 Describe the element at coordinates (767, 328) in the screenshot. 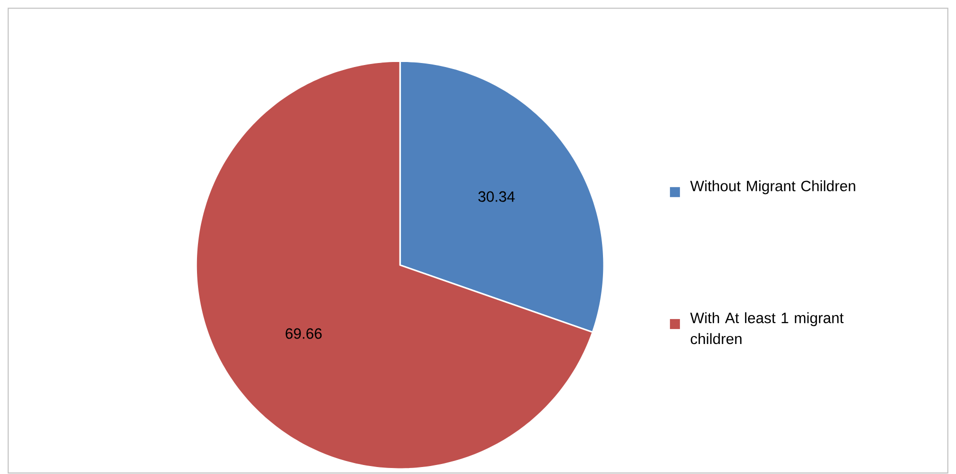

I see `legend-label: With At least 1 migrant children` at that location.